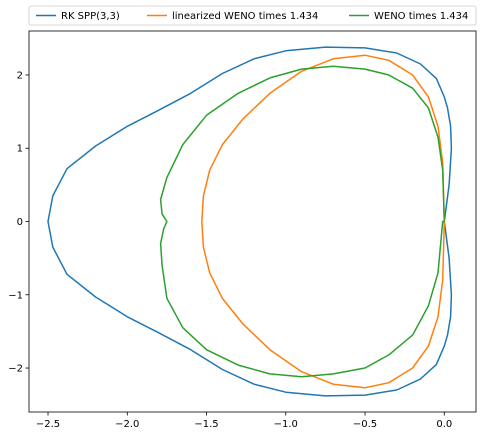  What do you see at coordinates (365, 424) in the screenshot?
I see `x-tick-label: −0.5` at bounding box center [365, 424].